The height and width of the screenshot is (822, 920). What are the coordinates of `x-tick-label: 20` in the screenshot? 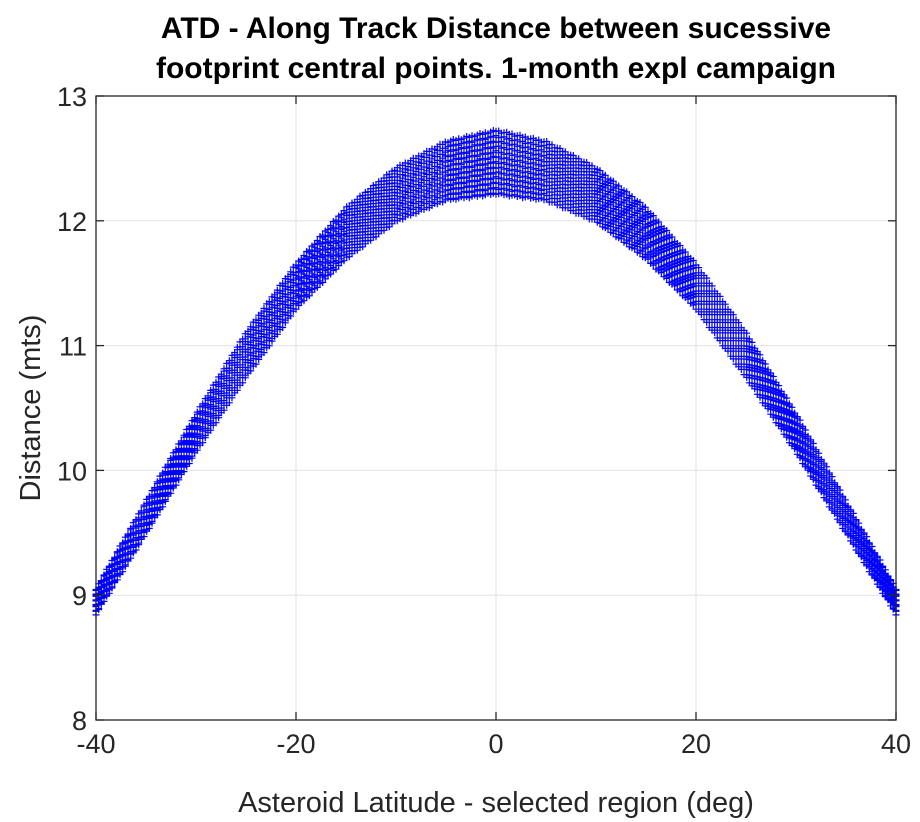 It's located at (696, 744).